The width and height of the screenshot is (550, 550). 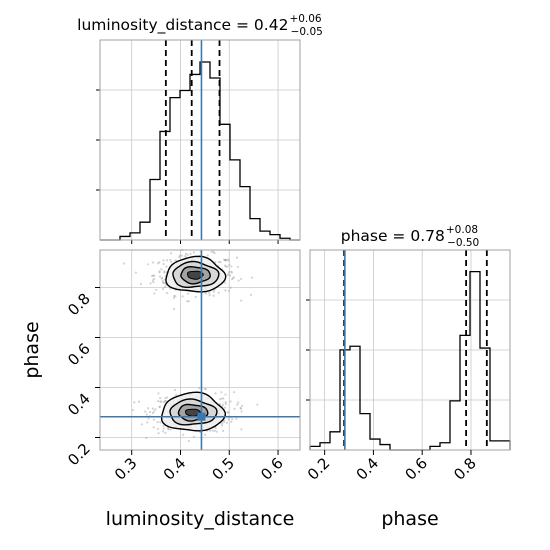 I want to click on density-contour, so click(x=193, y=412).